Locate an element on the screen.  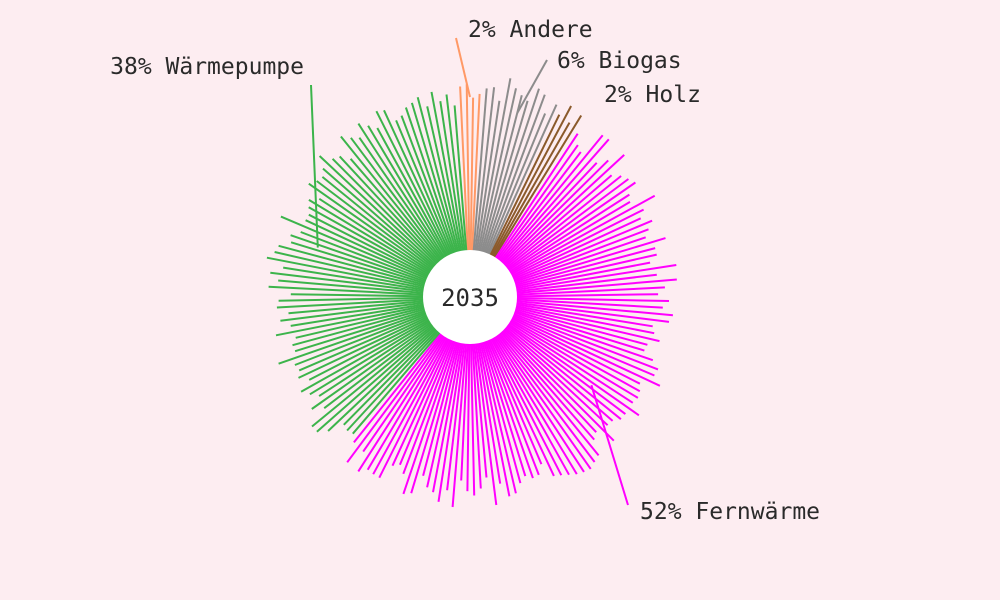
slice-label: 2% Holz is located at coordinates (652, 95).